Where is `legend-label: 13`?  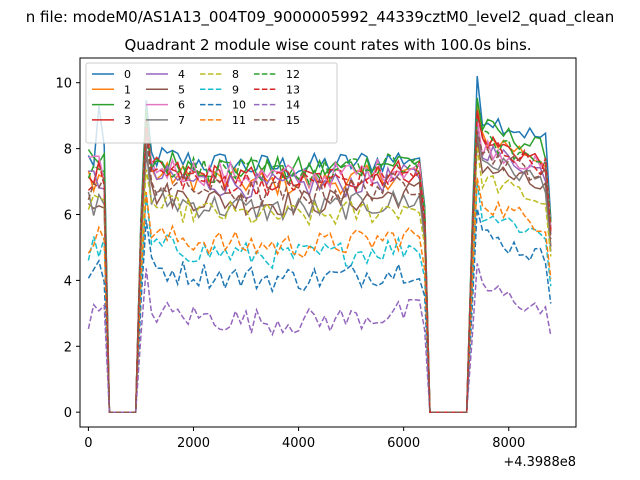
legend-label: 13 is located at coordinates (293, 89).